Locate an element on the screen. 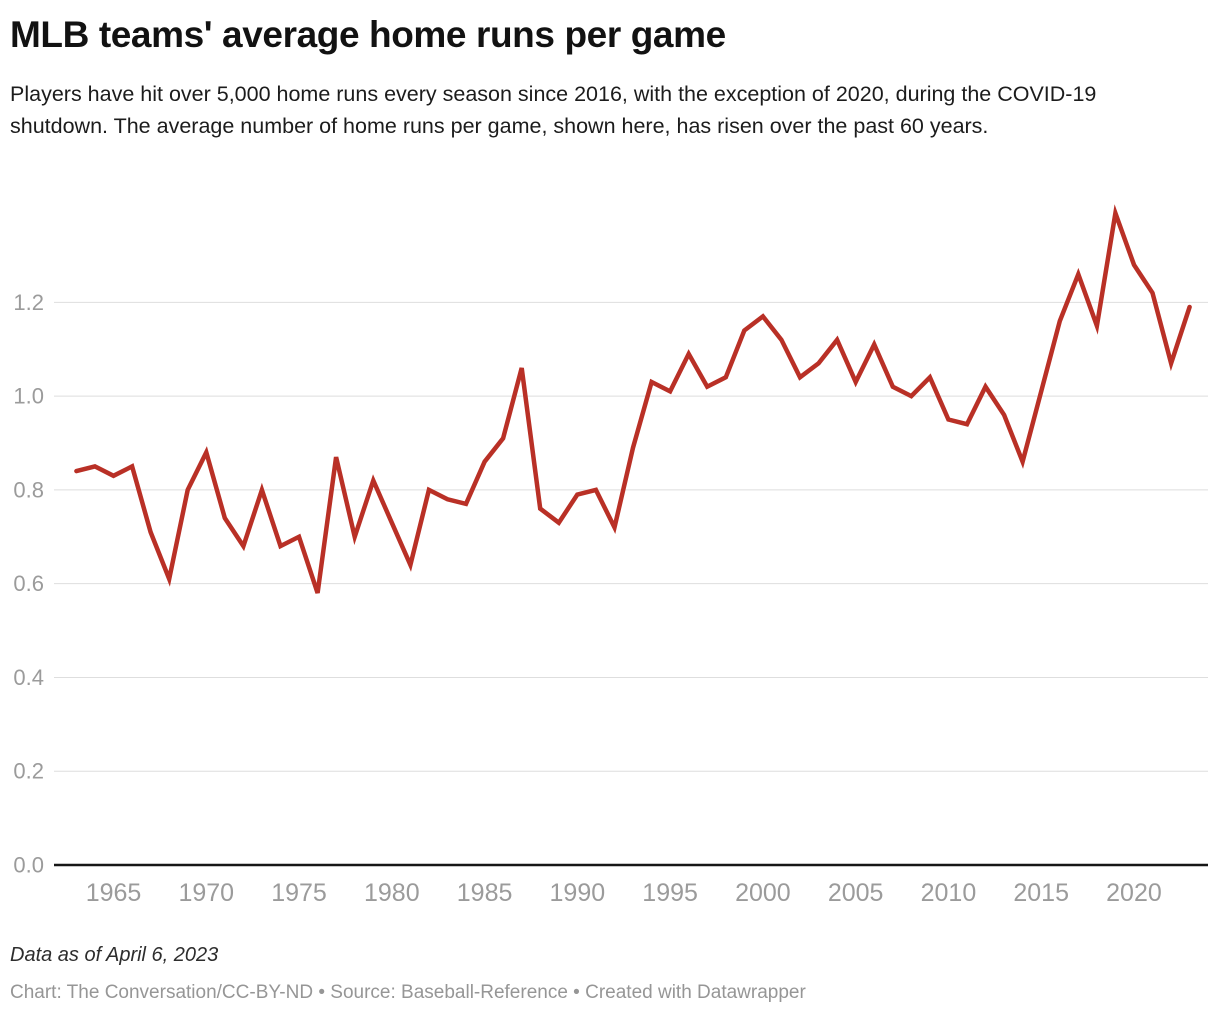  x-tick-label: 1995 is located at coordinates (670, 893).